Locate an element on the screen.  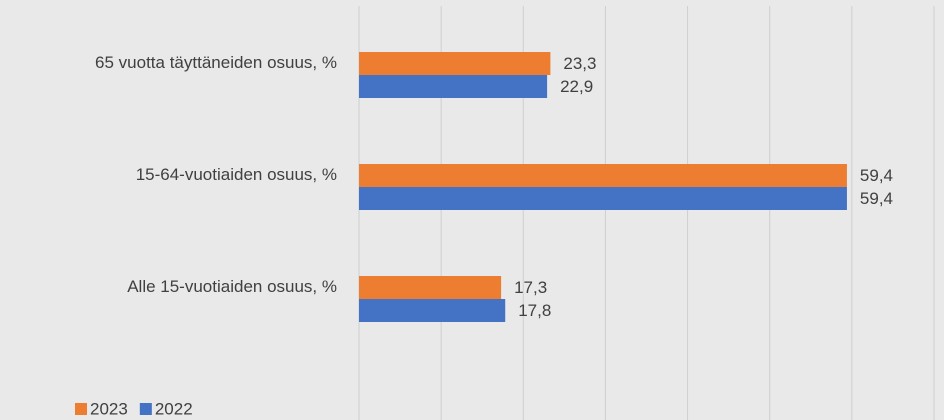
category-label: 15-64-vuotiaiden osuus, % is located at coordinates (236, 174).